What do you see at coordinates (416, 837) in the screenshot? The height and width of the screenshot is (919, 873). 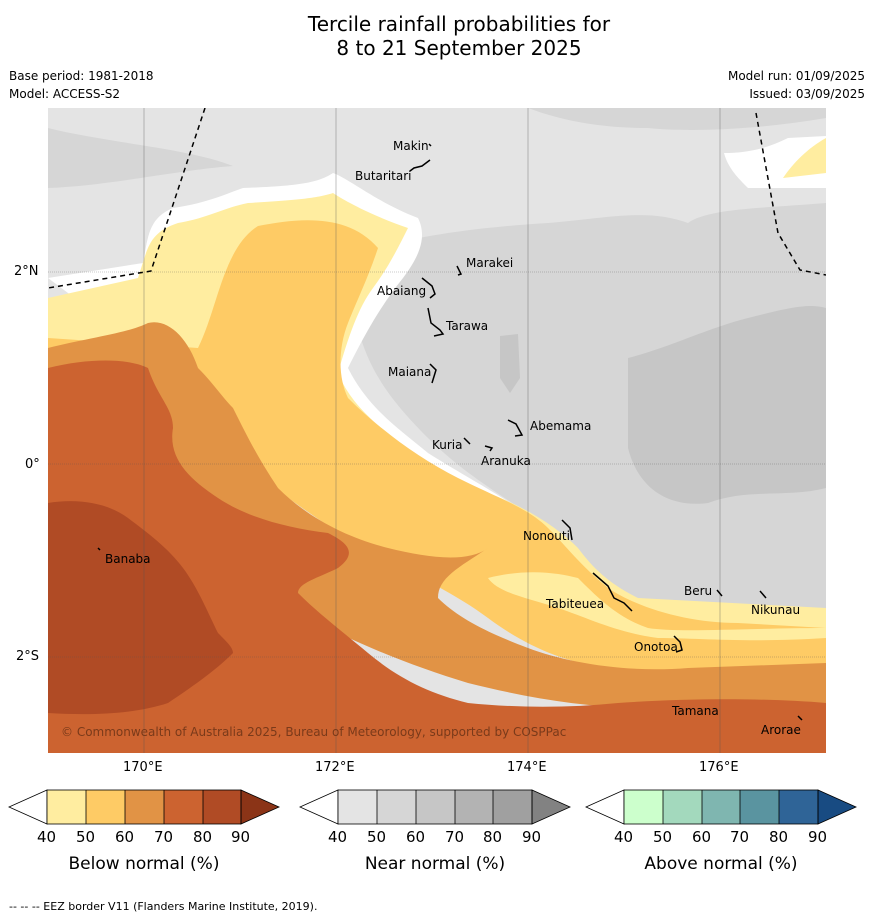 I see `cb-near-tick-60: 60` at bounding box center [416, 837].